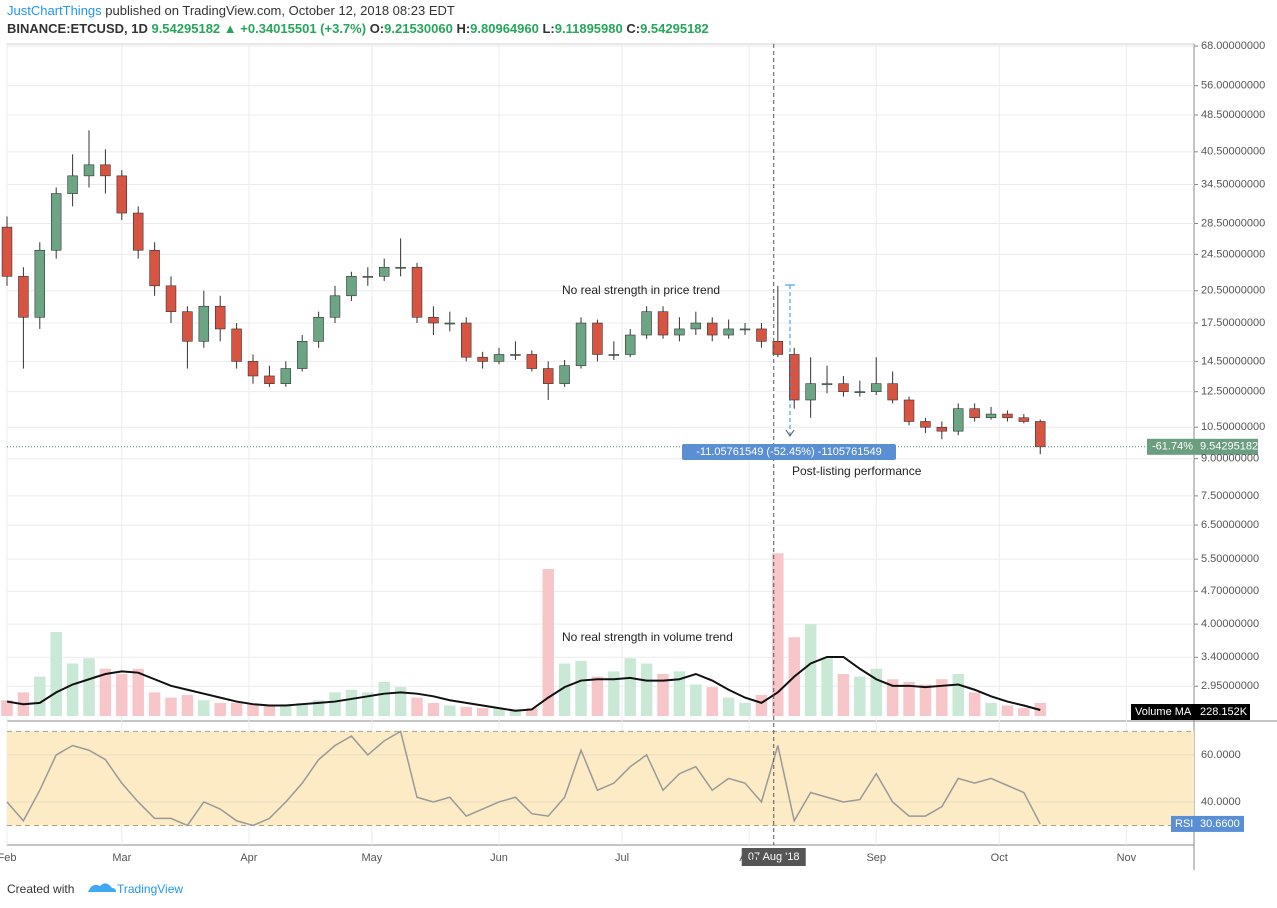 The image size is (1277, 908). What do you see at coordinates (1230, 686) in the screenshot?
I see `y-tick-label: 2.95000000` at bounding box center [1230, 686].